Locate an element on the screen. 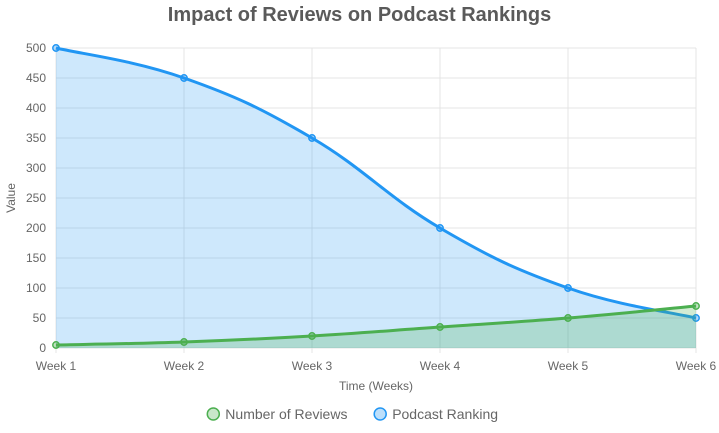 This screenshot has width=719, height=433. y-tick-label: 300 is located at coordinates (36, 168).